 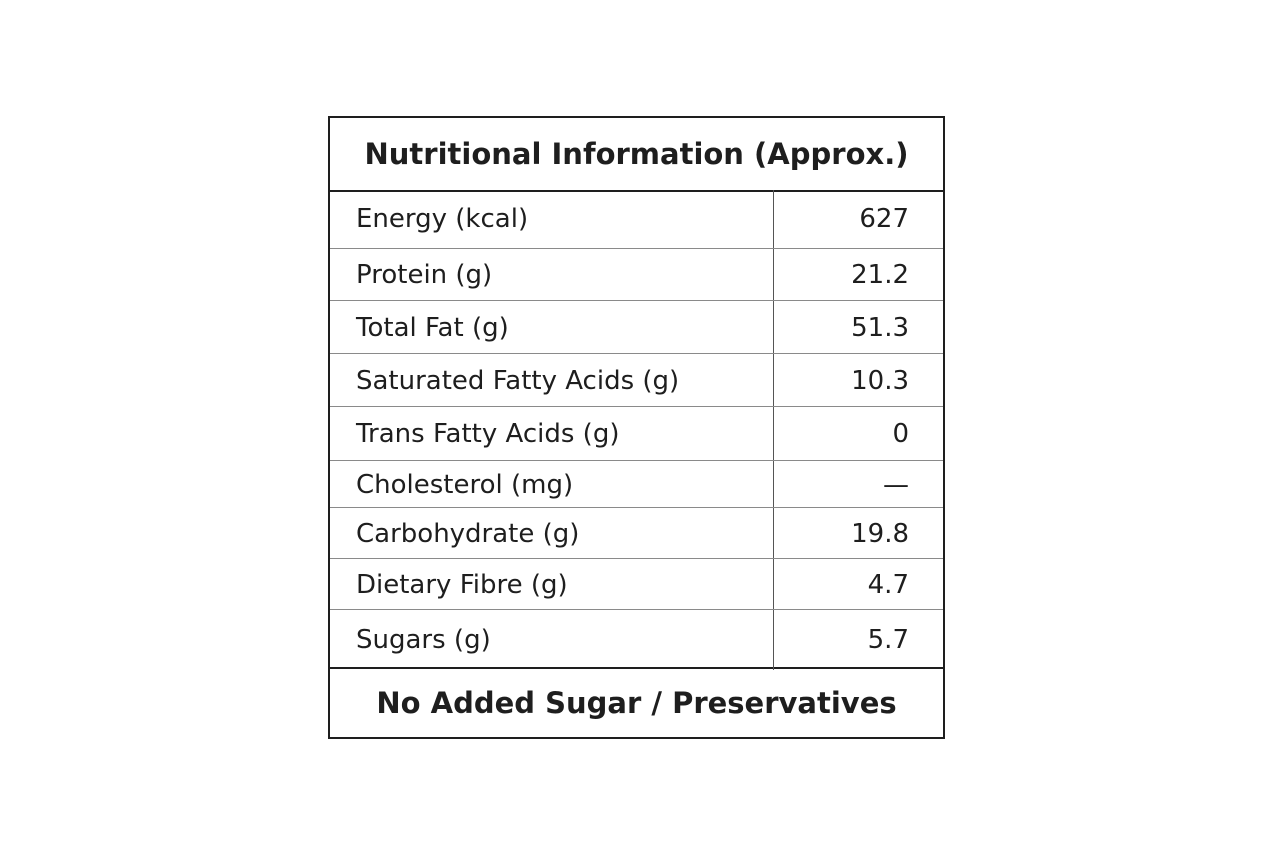 I want to click on table-row: Protein (g) 21.2, so click(x=636, y=274).